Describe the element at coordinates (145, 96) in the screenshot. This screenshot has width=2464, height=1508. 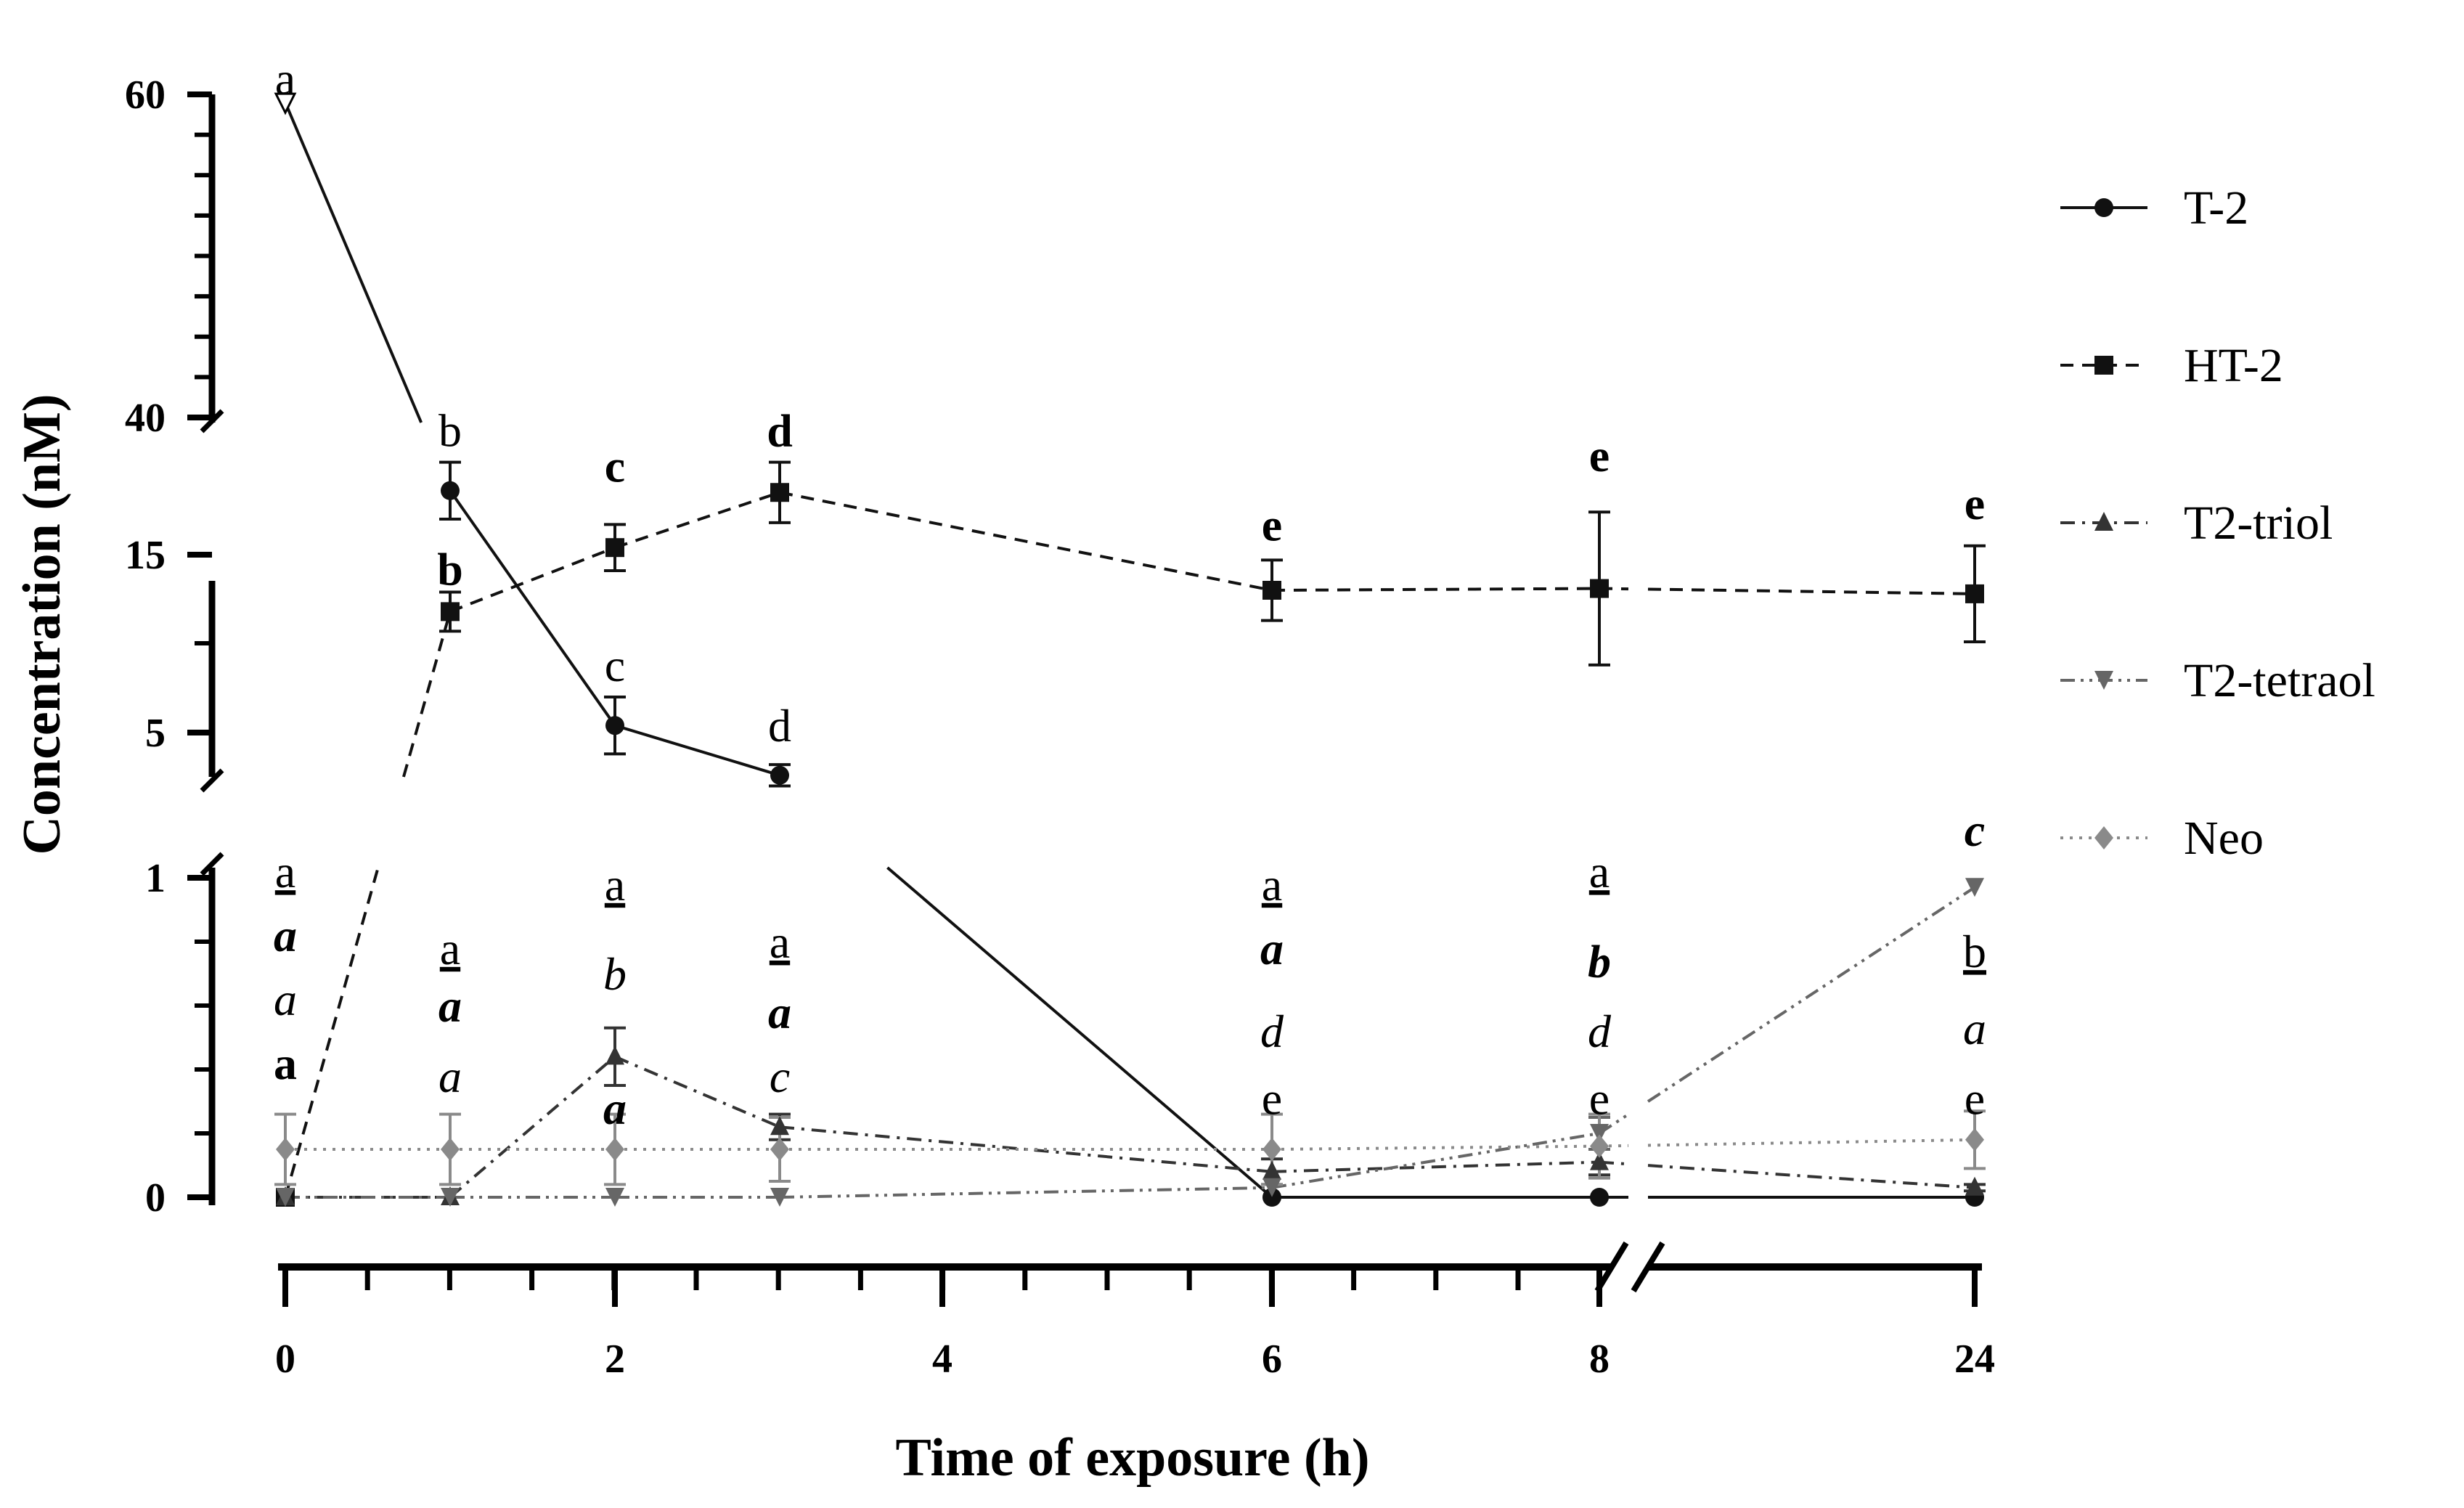
I see `y-tick-label: 60` at that location.